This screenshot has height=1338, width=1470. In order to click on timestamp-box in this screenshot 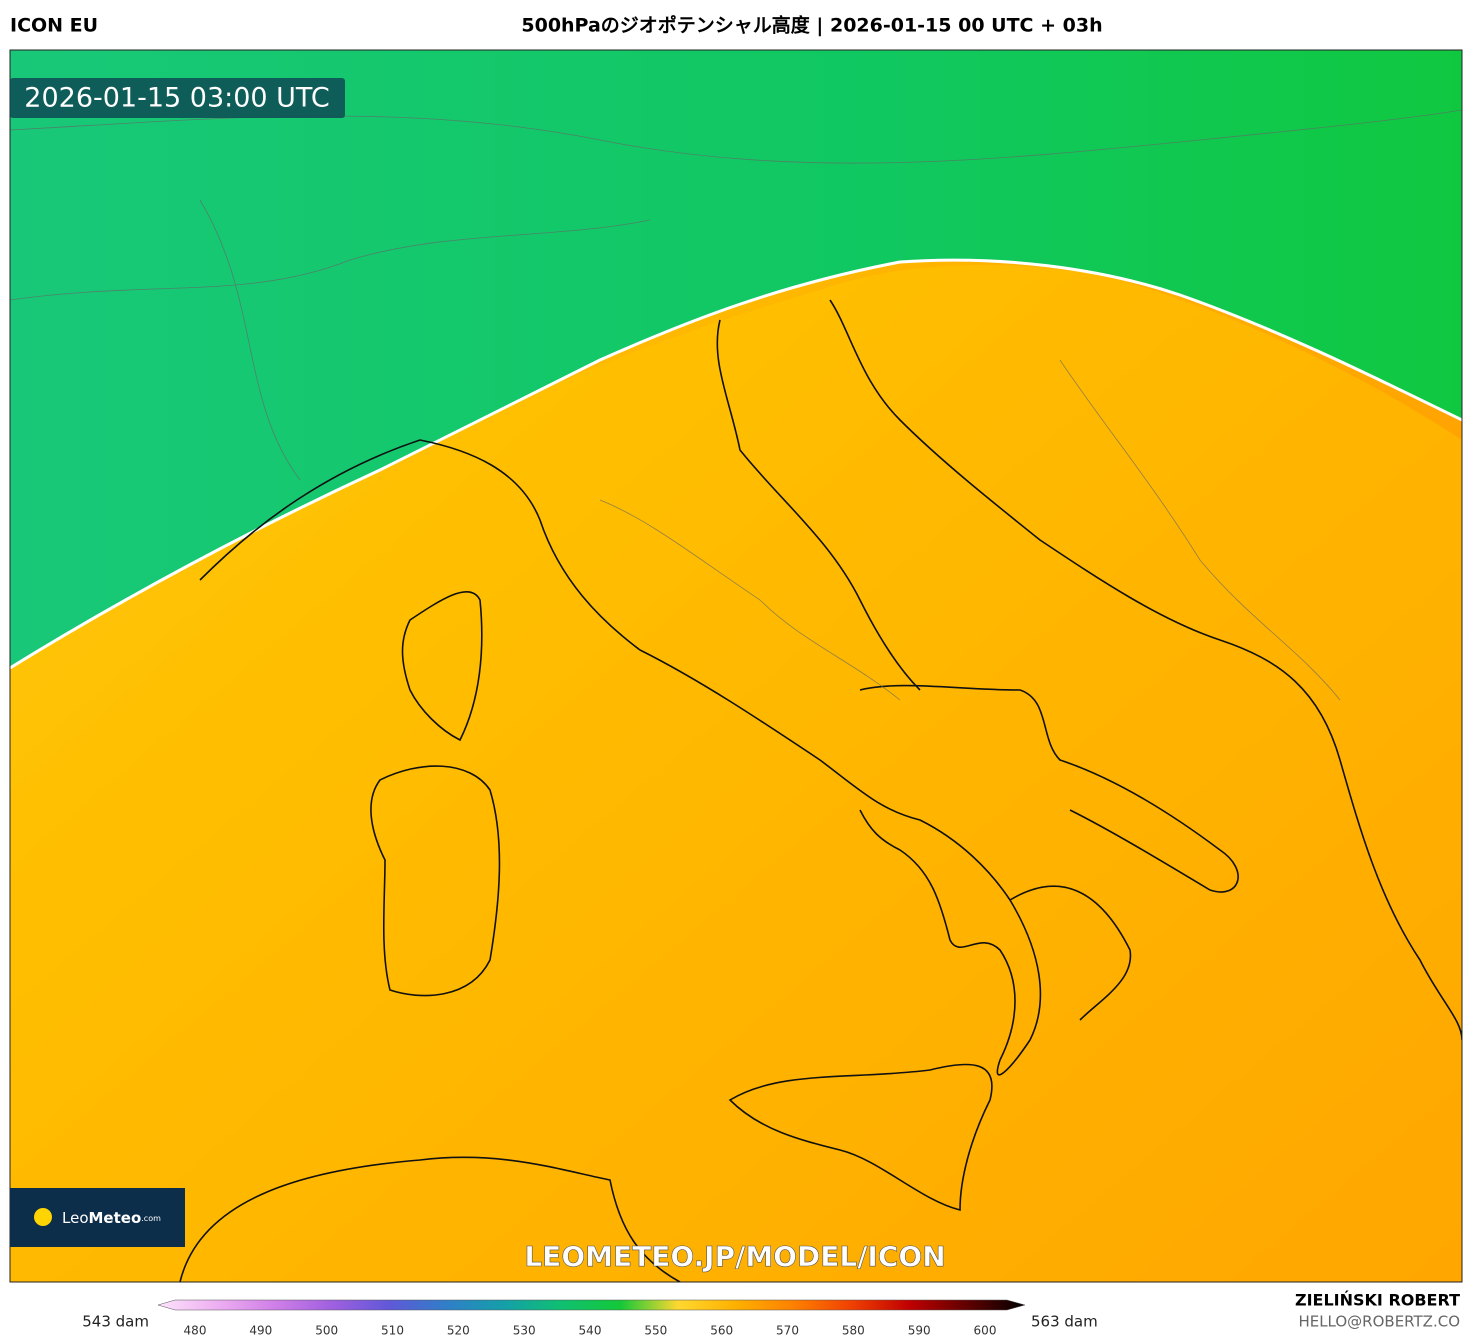, I will do `click(177, 98)`.